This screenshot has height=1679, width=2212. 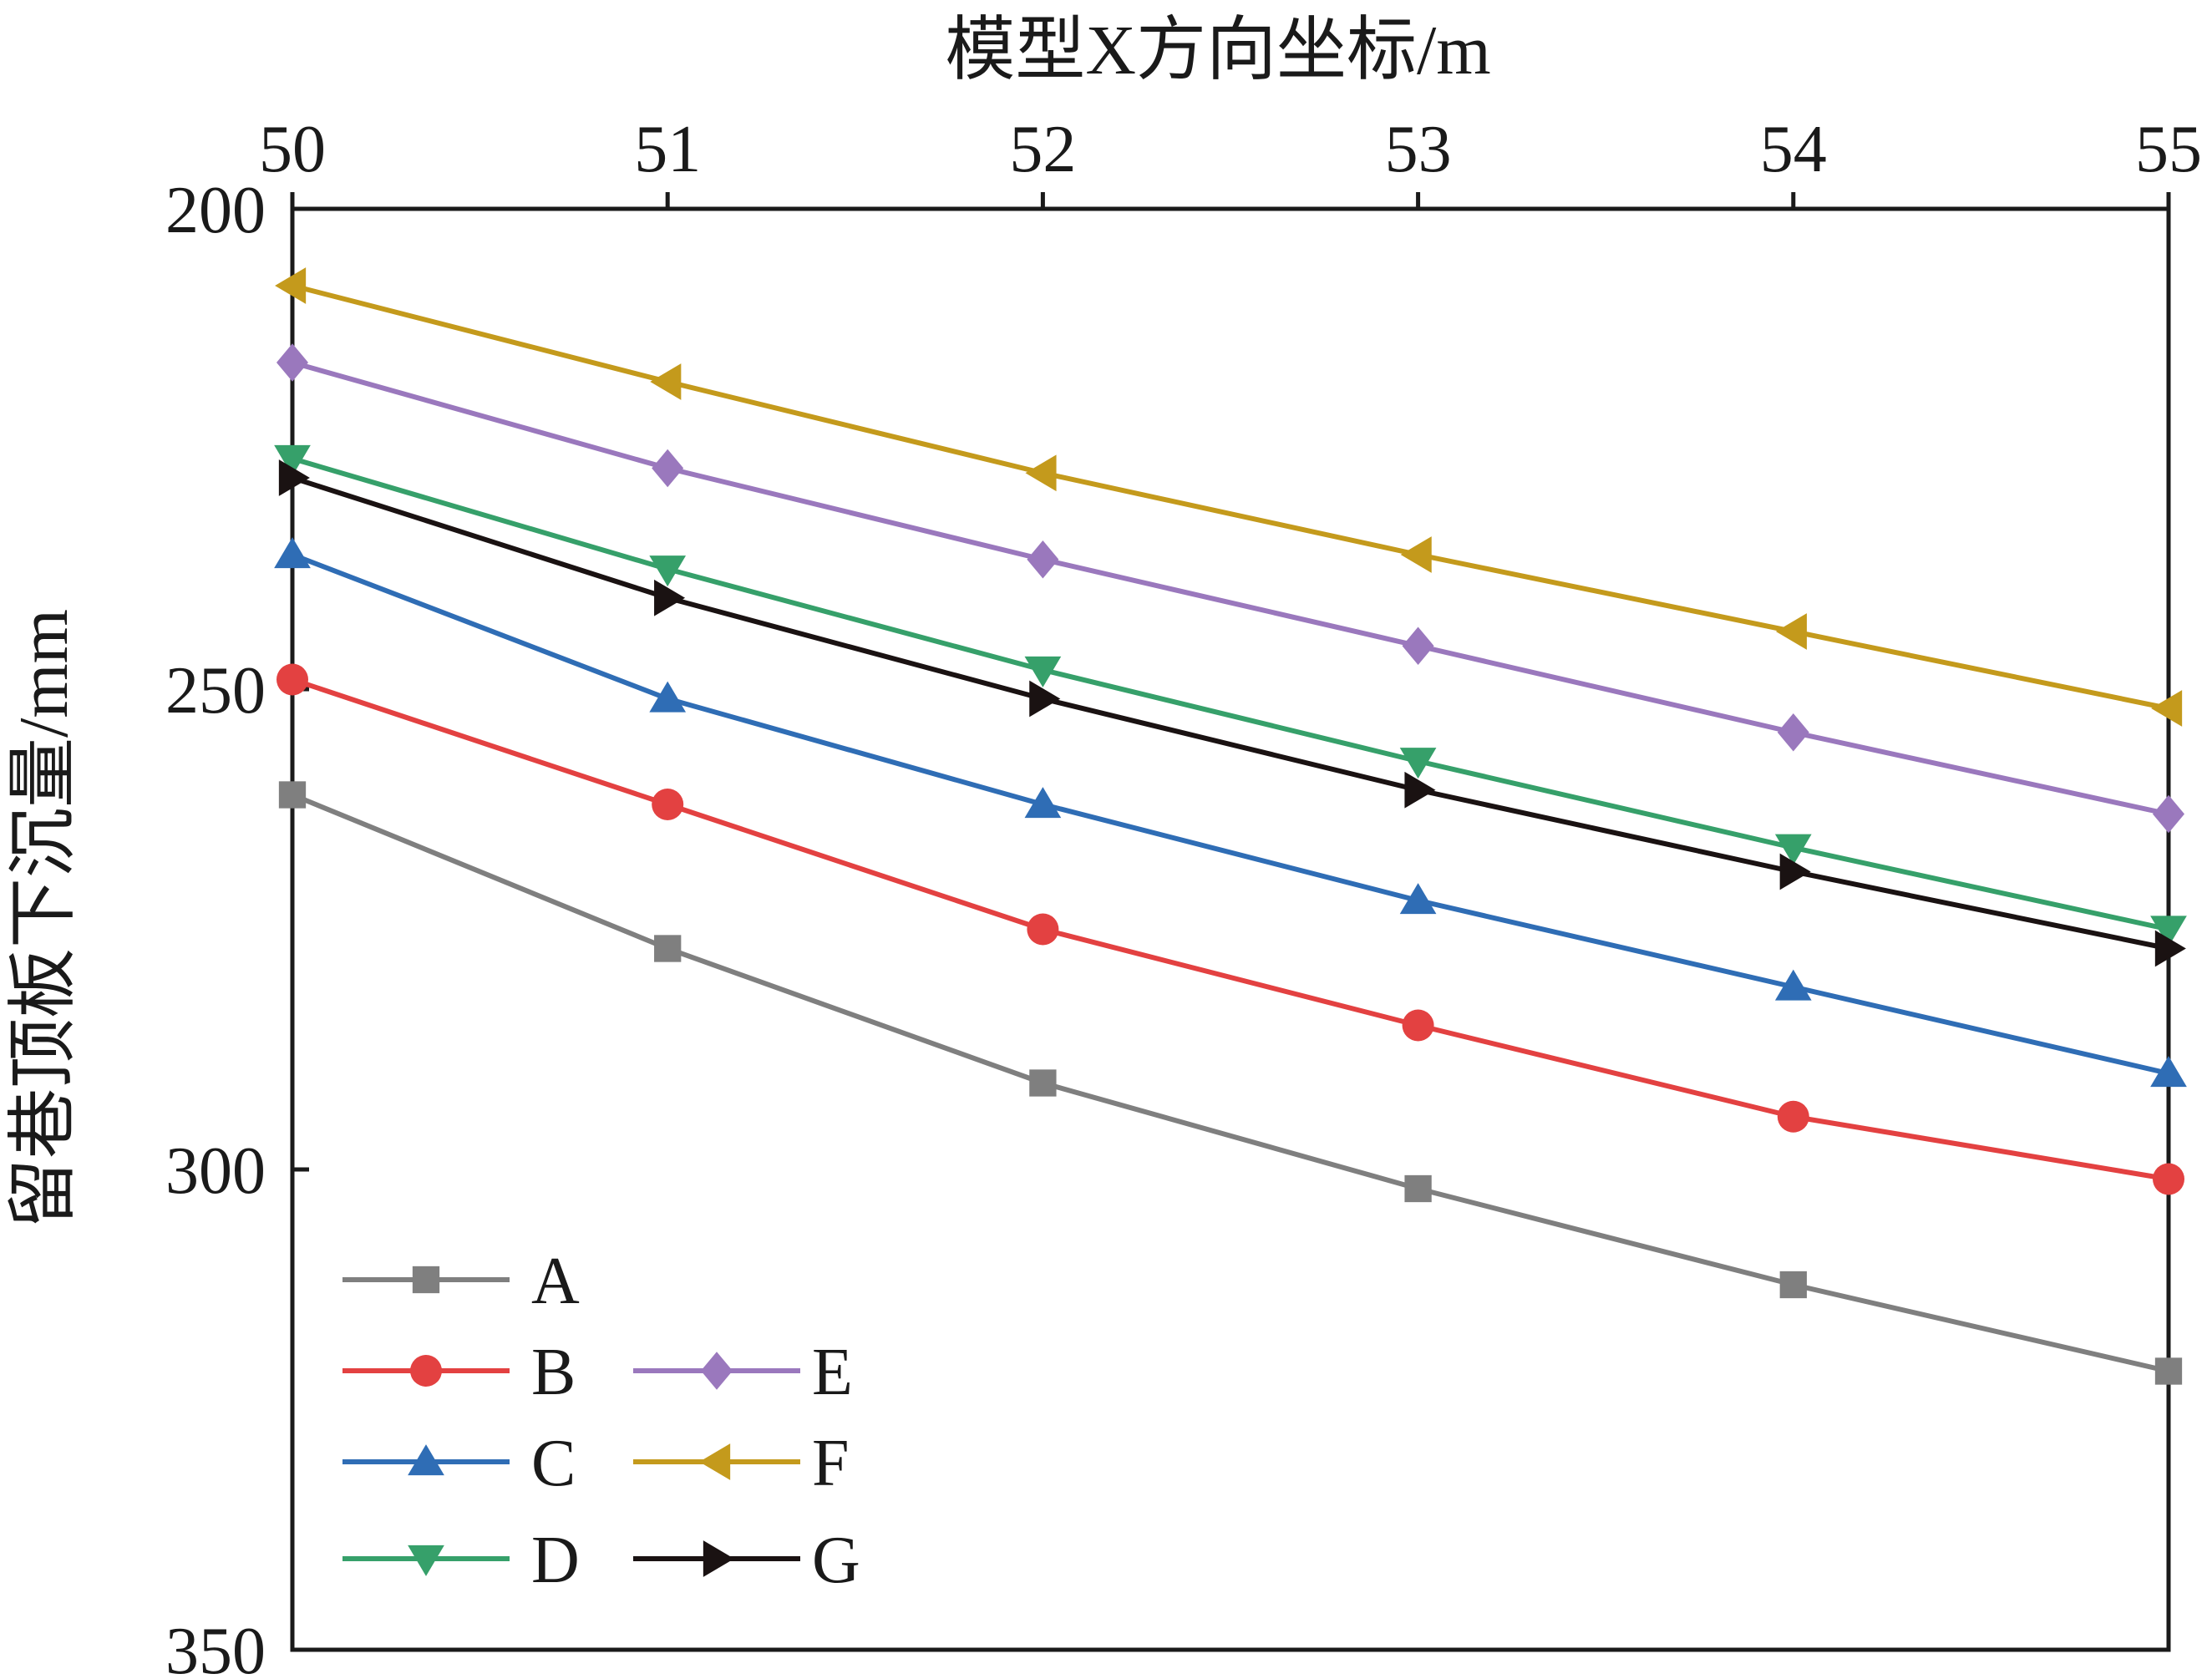 I want to click on legend-item-C: C, so click(x=459, y=1463).